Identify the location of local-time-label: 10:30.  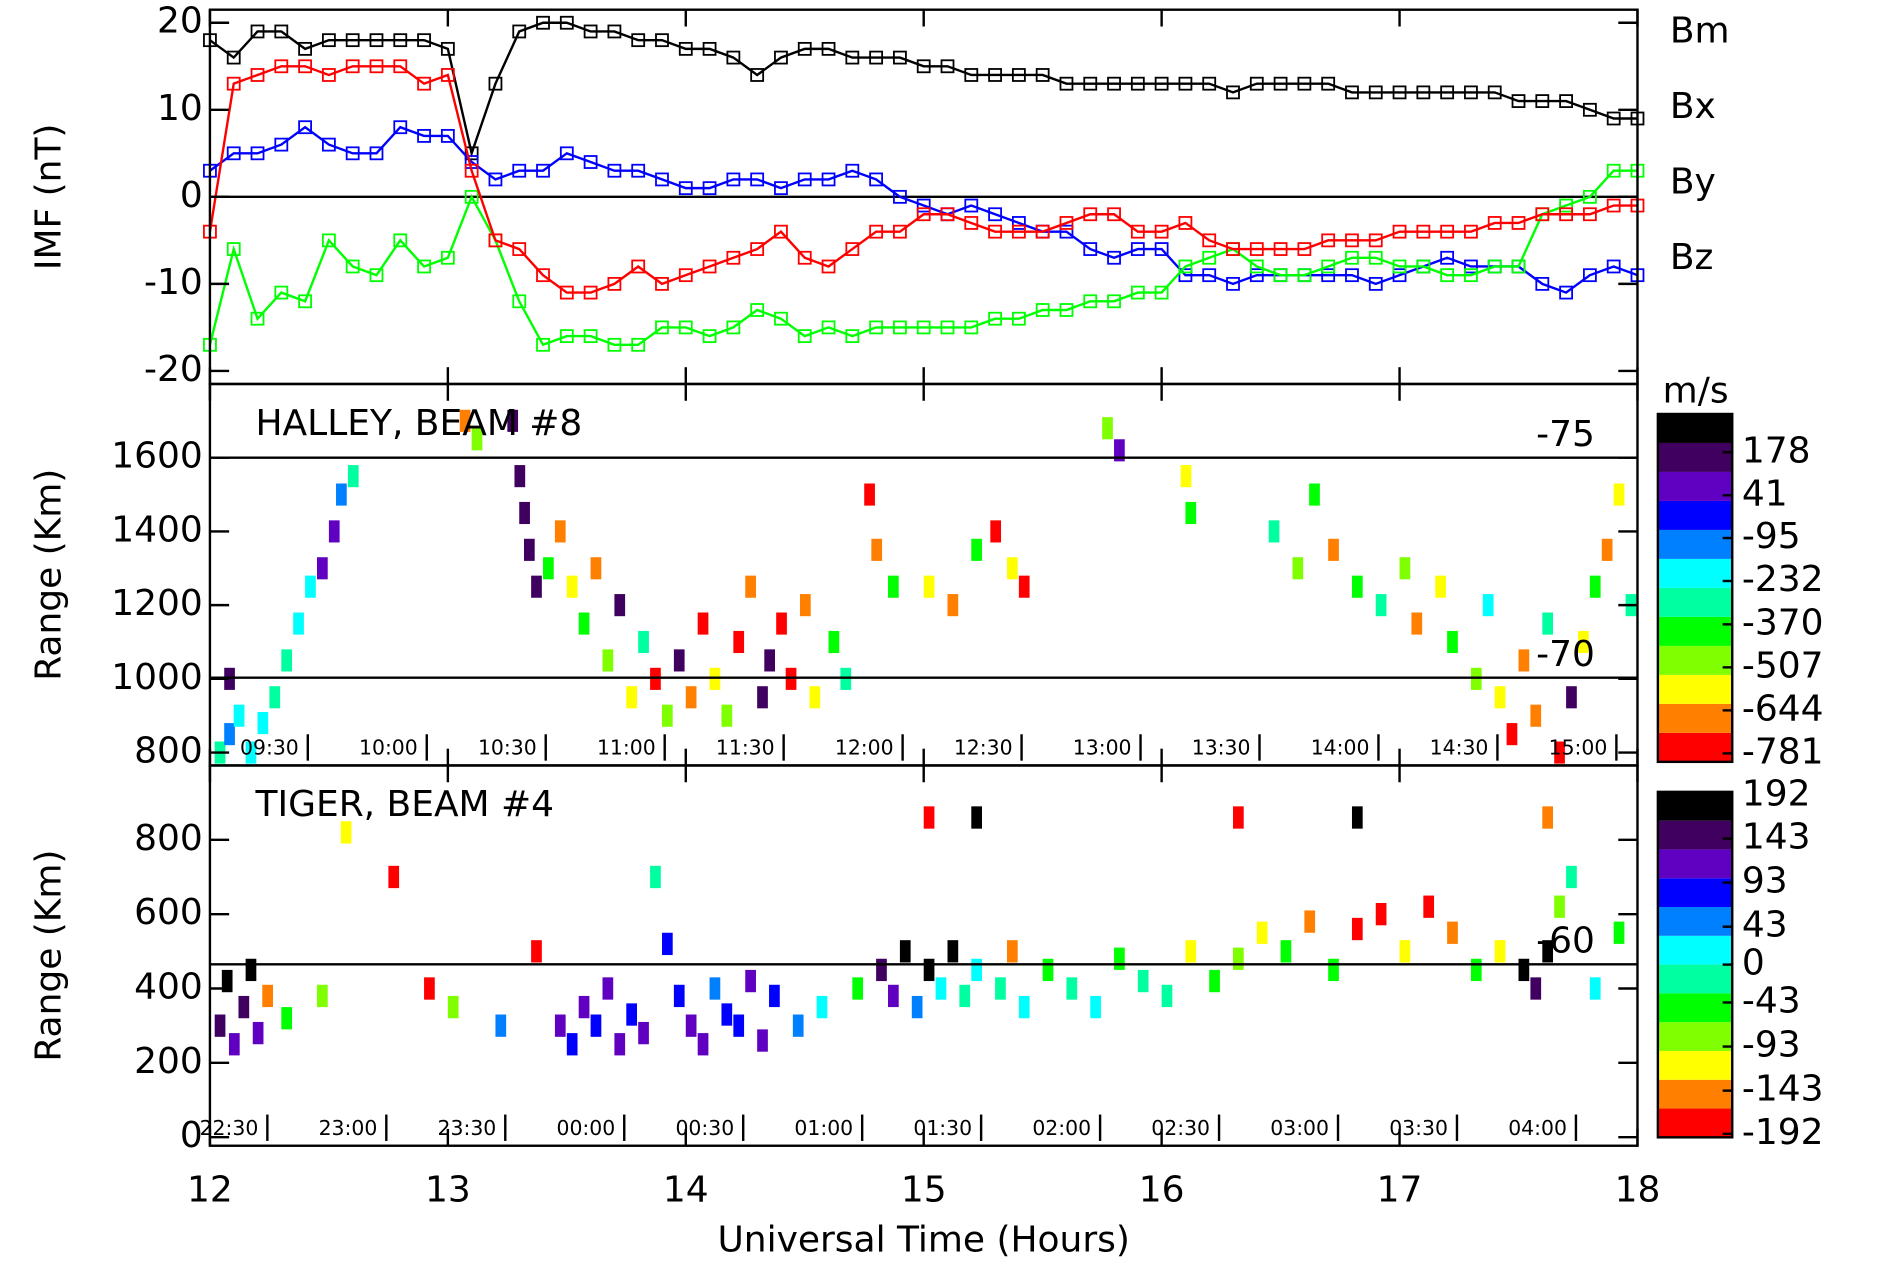
(507, 748).